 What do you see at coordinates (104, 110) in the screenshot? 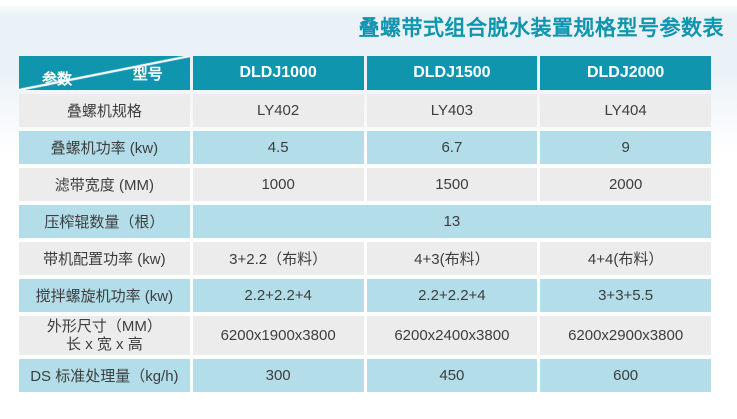
I see `row-label: 叠螺机规格` at bounding box center [104, 110].